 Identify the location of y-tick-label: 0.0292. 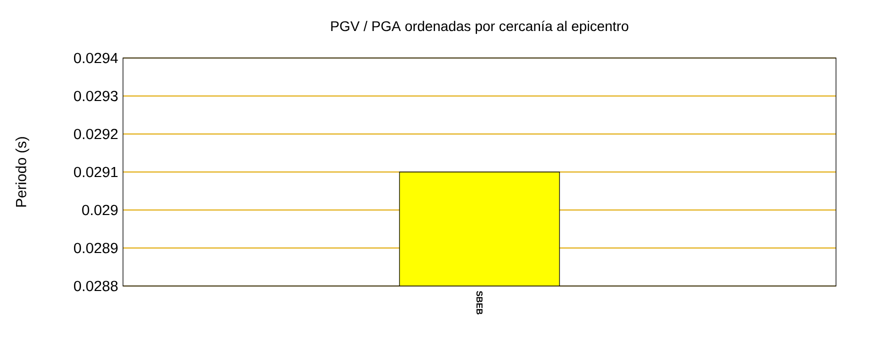
(96, 134).